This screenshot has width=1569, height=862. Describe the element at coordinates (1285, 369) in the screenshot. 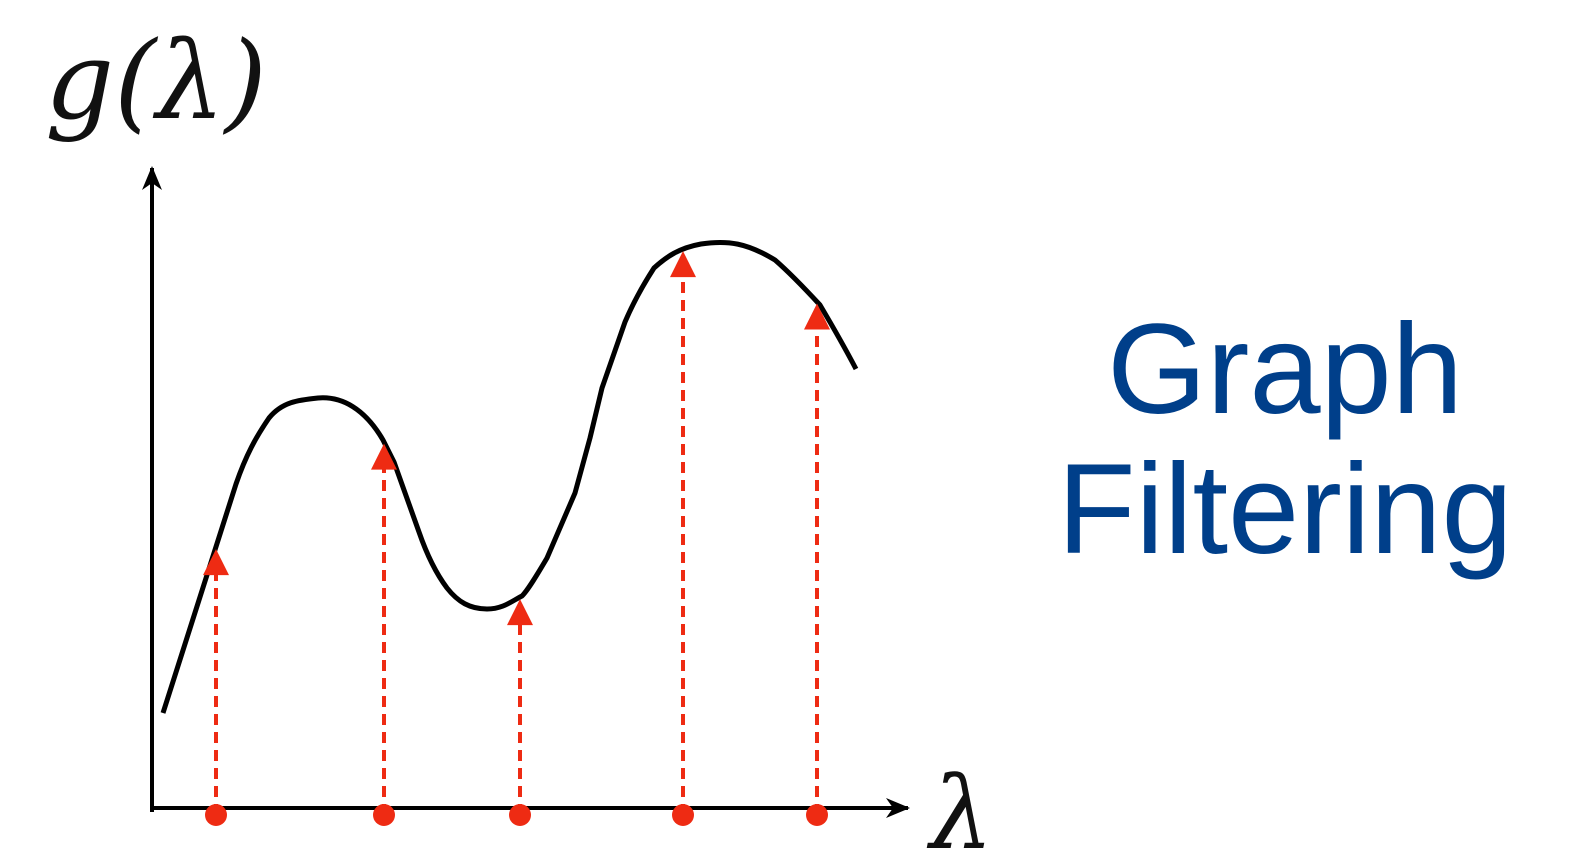

I see `title-line-1: Graph` at that location.